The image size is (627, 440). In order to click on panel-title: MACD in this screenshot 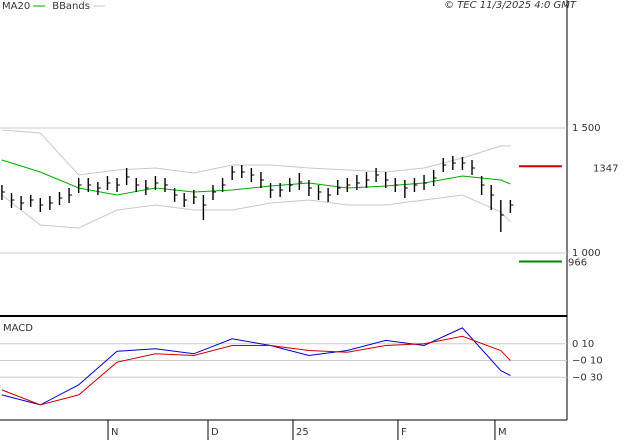, I will do `click(18, 328)`.